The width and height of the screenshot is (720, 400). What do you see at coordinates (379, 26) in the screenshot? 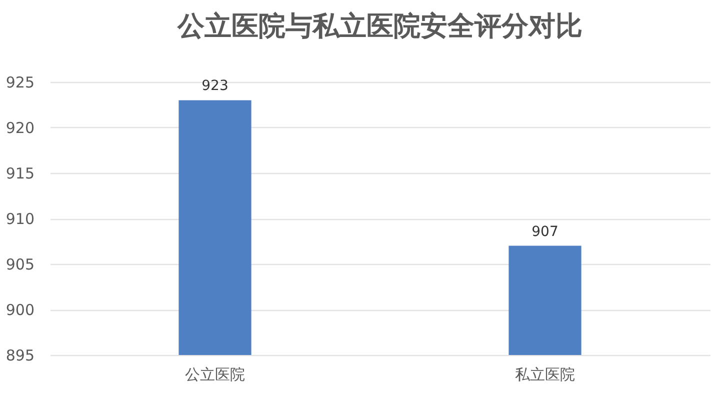
I see `chart-title: 公立医院与私立医院安全评分对比` at bounding box center [379, 26].